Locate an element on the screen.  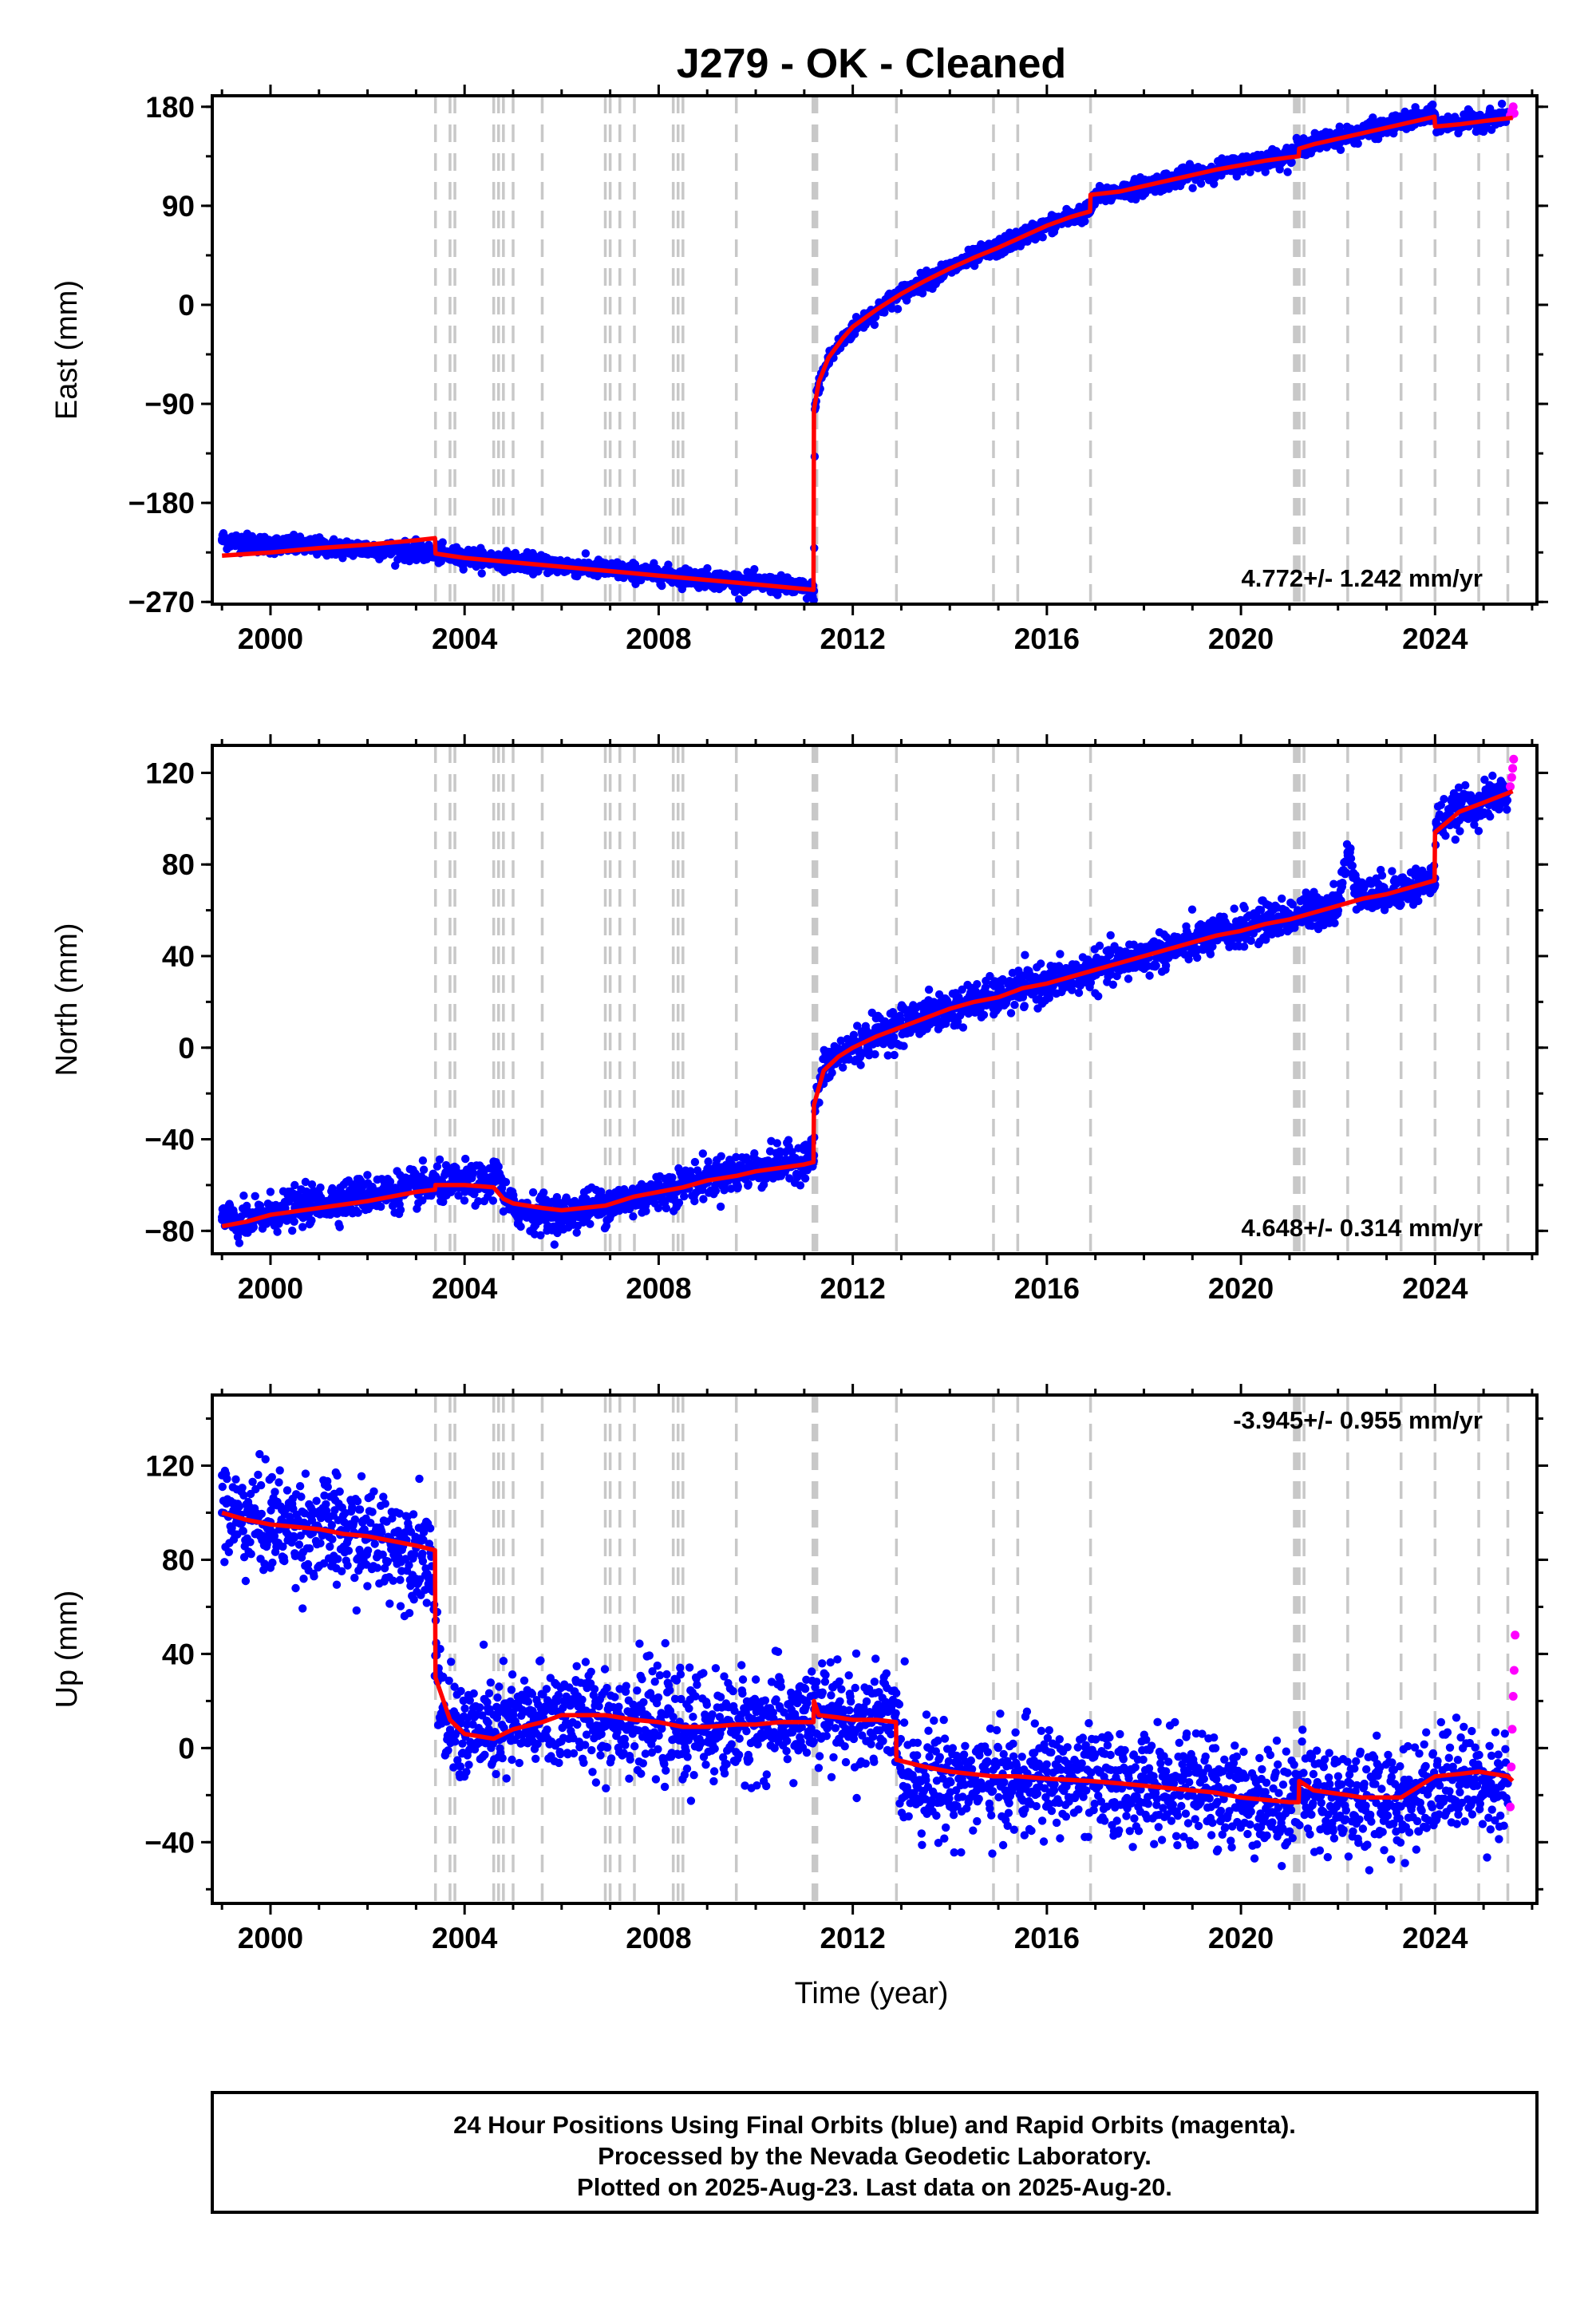
y-tick-label: −270 is located at coordinates (161, 602).